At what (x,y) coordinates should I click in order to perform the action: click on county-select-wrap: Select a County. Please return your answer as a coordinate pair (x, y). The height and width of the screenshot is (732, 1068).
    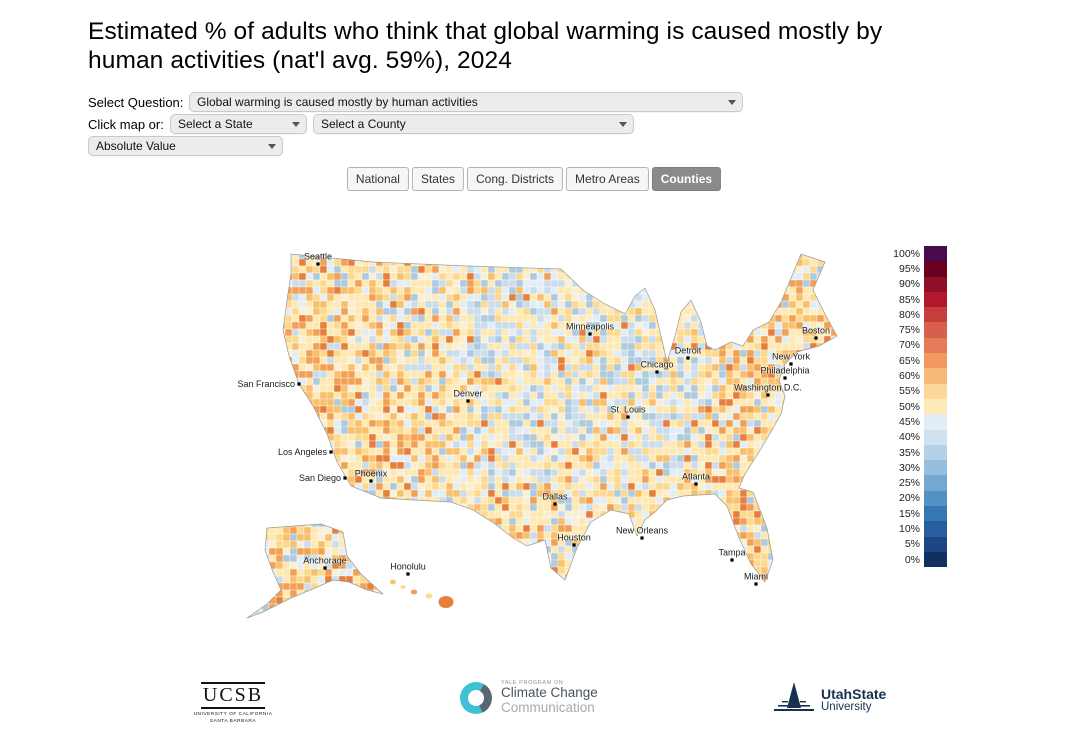
    Looking at the image, I should click on (473, 124).